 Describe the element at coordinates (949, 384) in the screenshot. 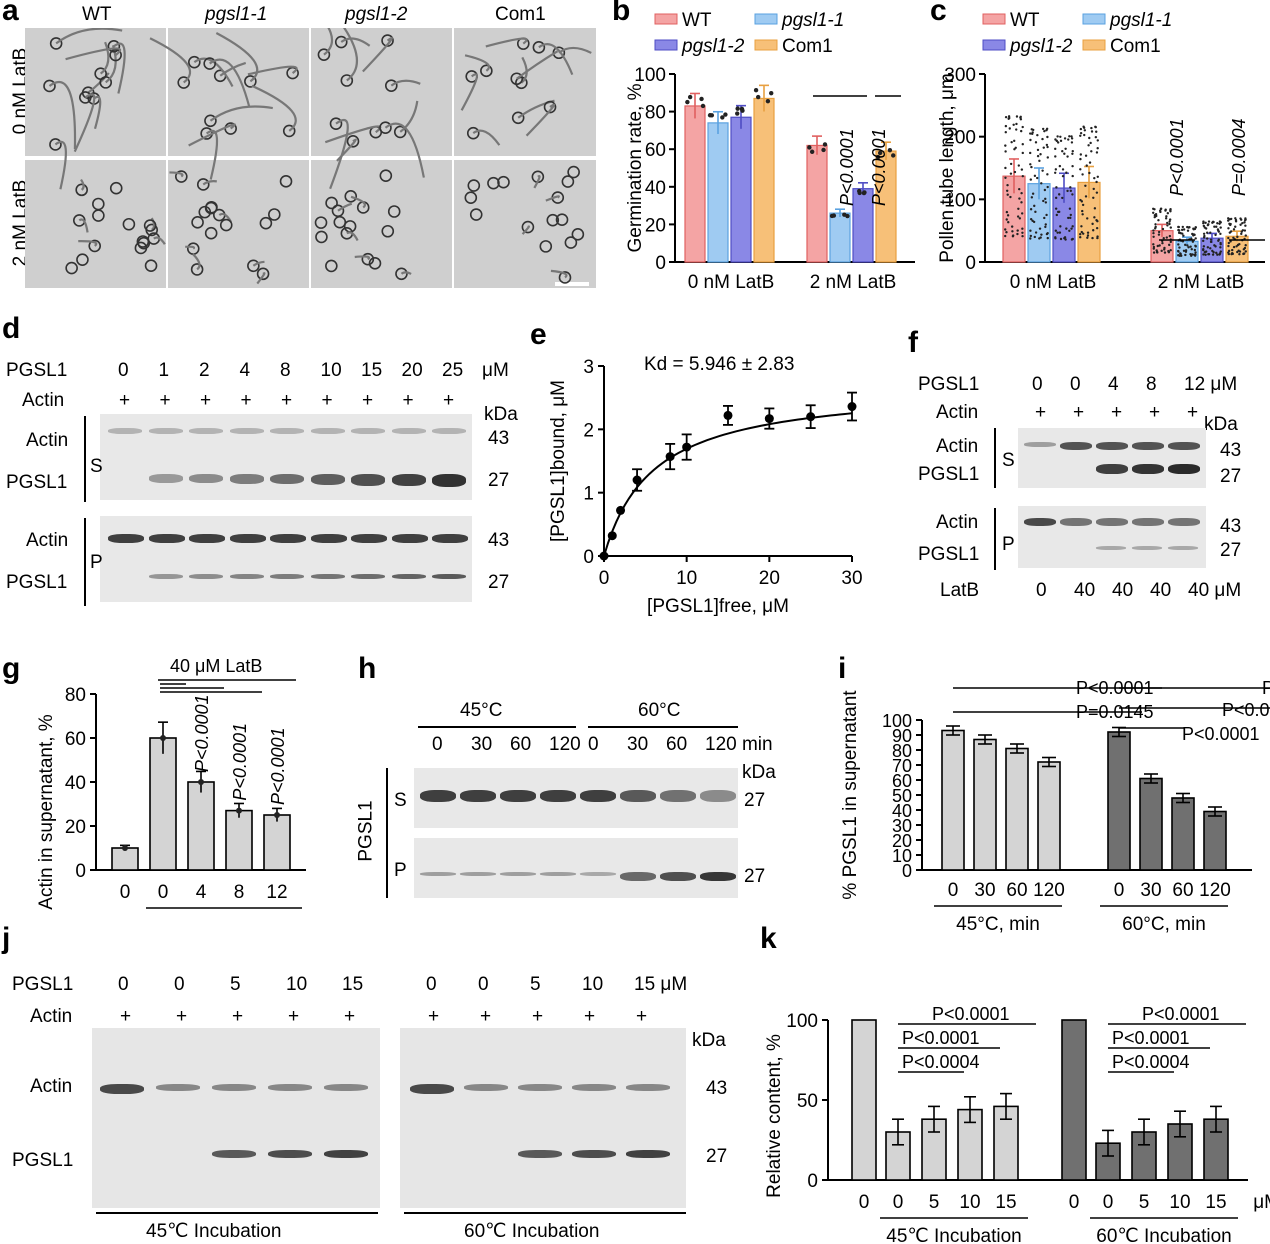

I see `f-pgsl1-label: PGSL1` at that location.